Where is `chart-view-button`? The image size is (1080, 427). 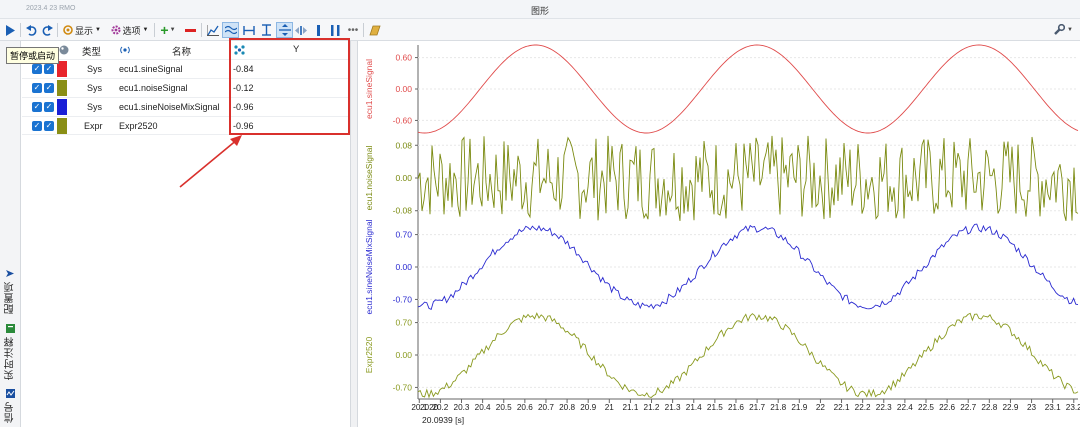 chart-view-button is located at coordinates (213, 30).